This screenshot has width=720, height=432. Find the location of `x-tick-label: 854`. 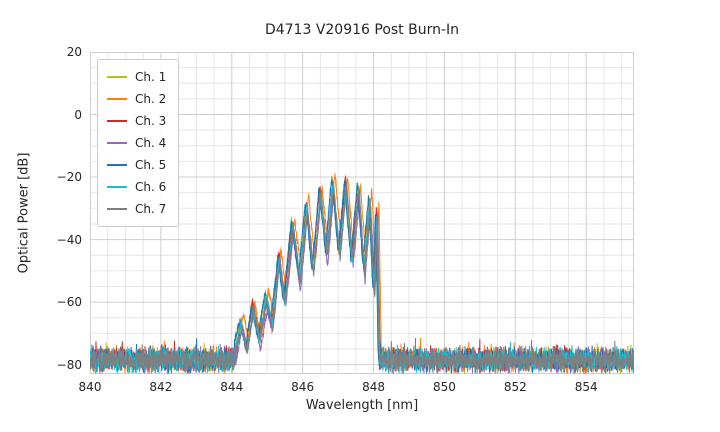

x-tick-label: 854 is located at coordinates (586, 387).